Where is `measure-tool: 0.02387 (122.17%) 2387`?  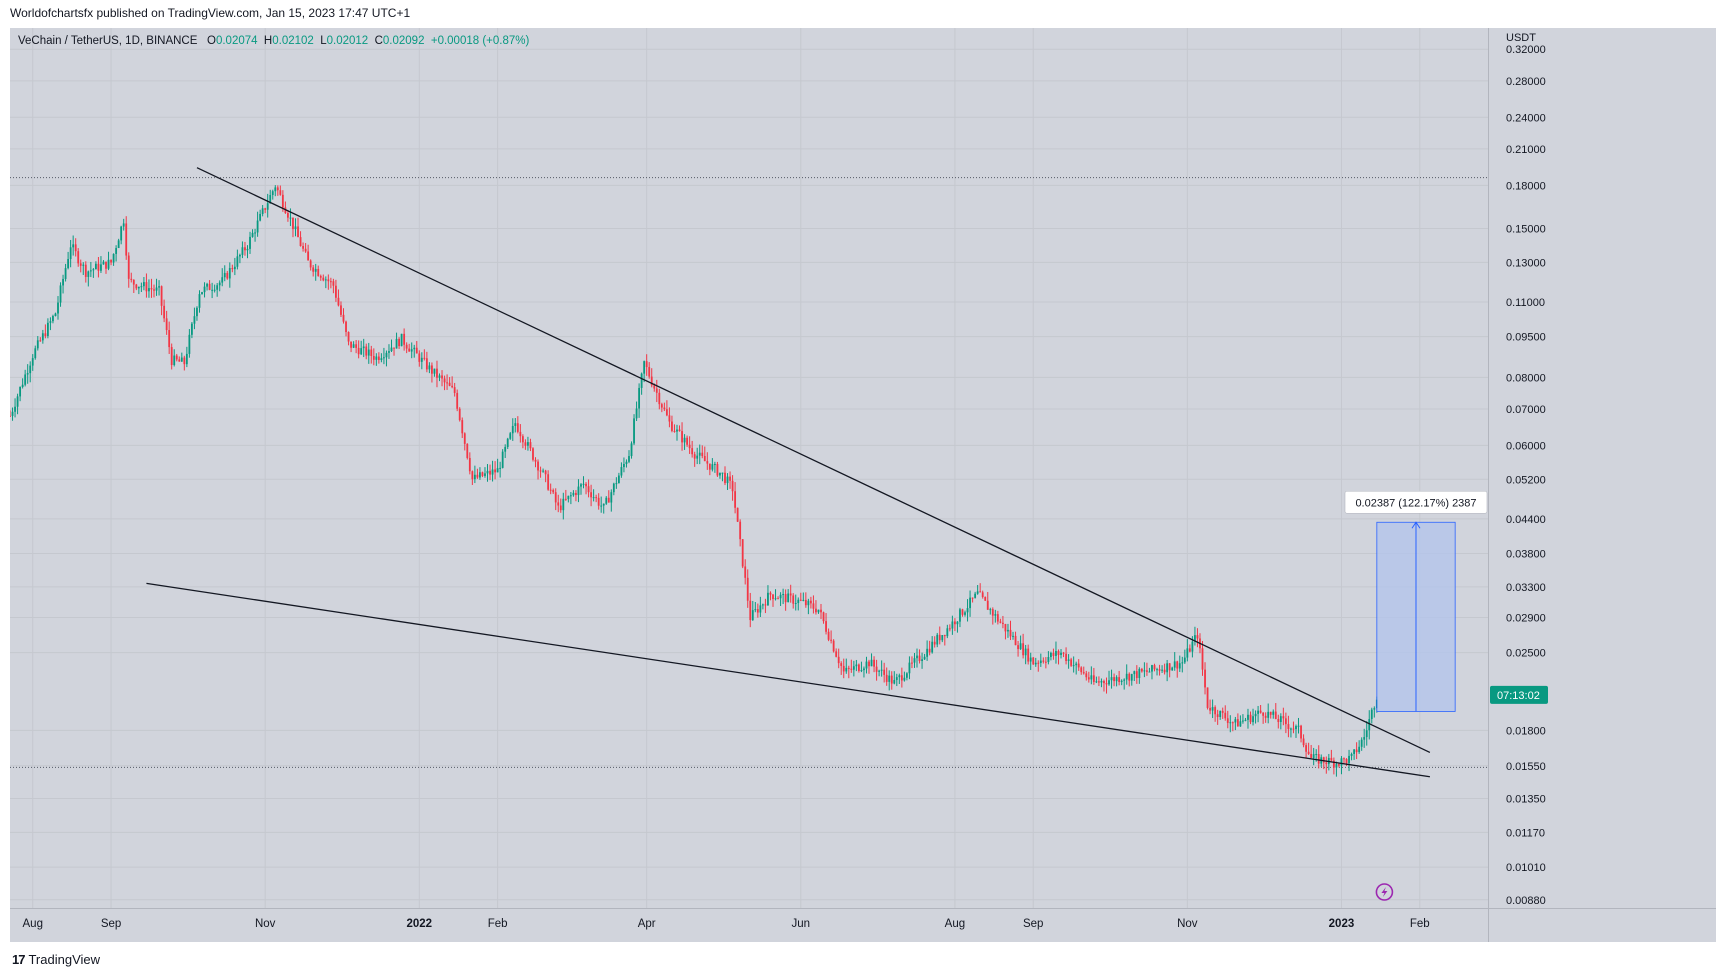
measure-tool: 0.02387 (122.17%) 2387 is located at coordinates (1416, 601).